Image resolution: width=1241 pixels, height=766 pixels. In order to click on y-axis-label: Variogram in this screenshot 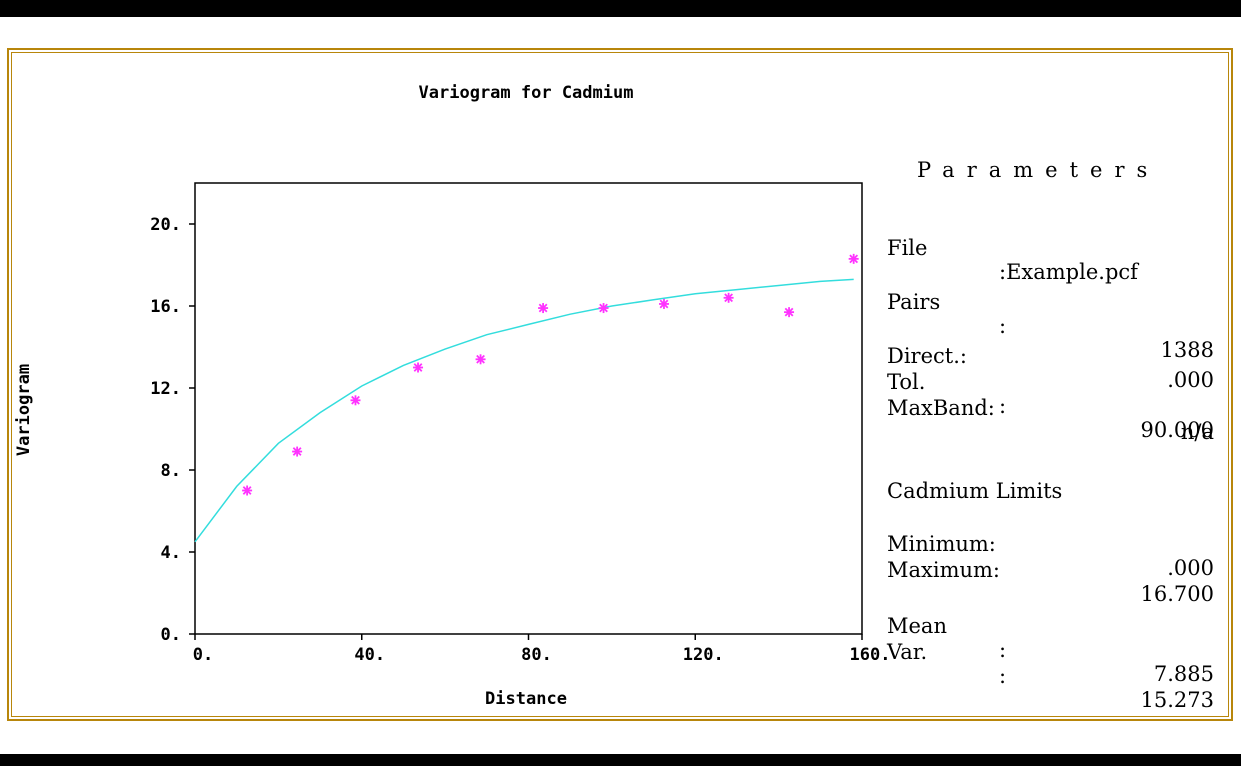, I will do `click(24, 410)`.